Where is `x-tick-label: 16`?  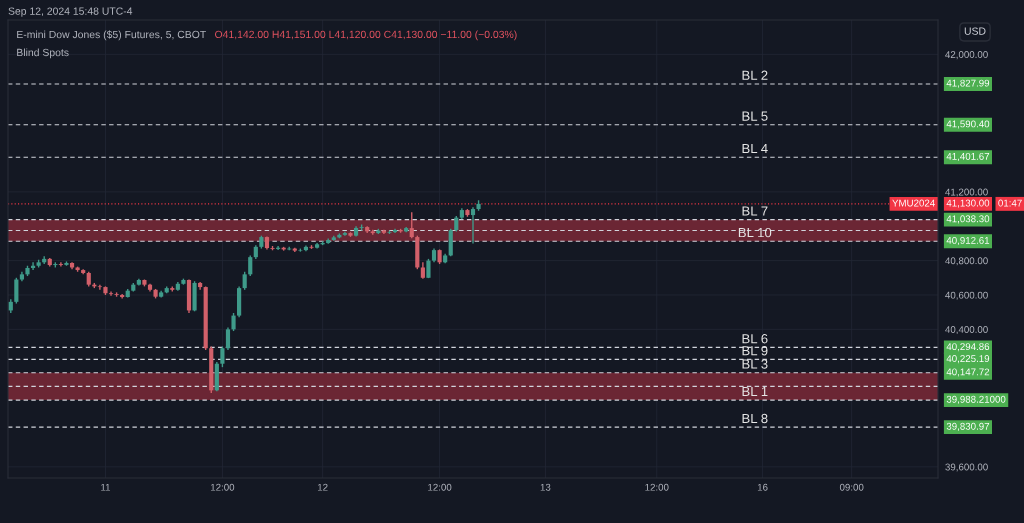
x-tick-label: 16 is located at coordinates (762, 487).